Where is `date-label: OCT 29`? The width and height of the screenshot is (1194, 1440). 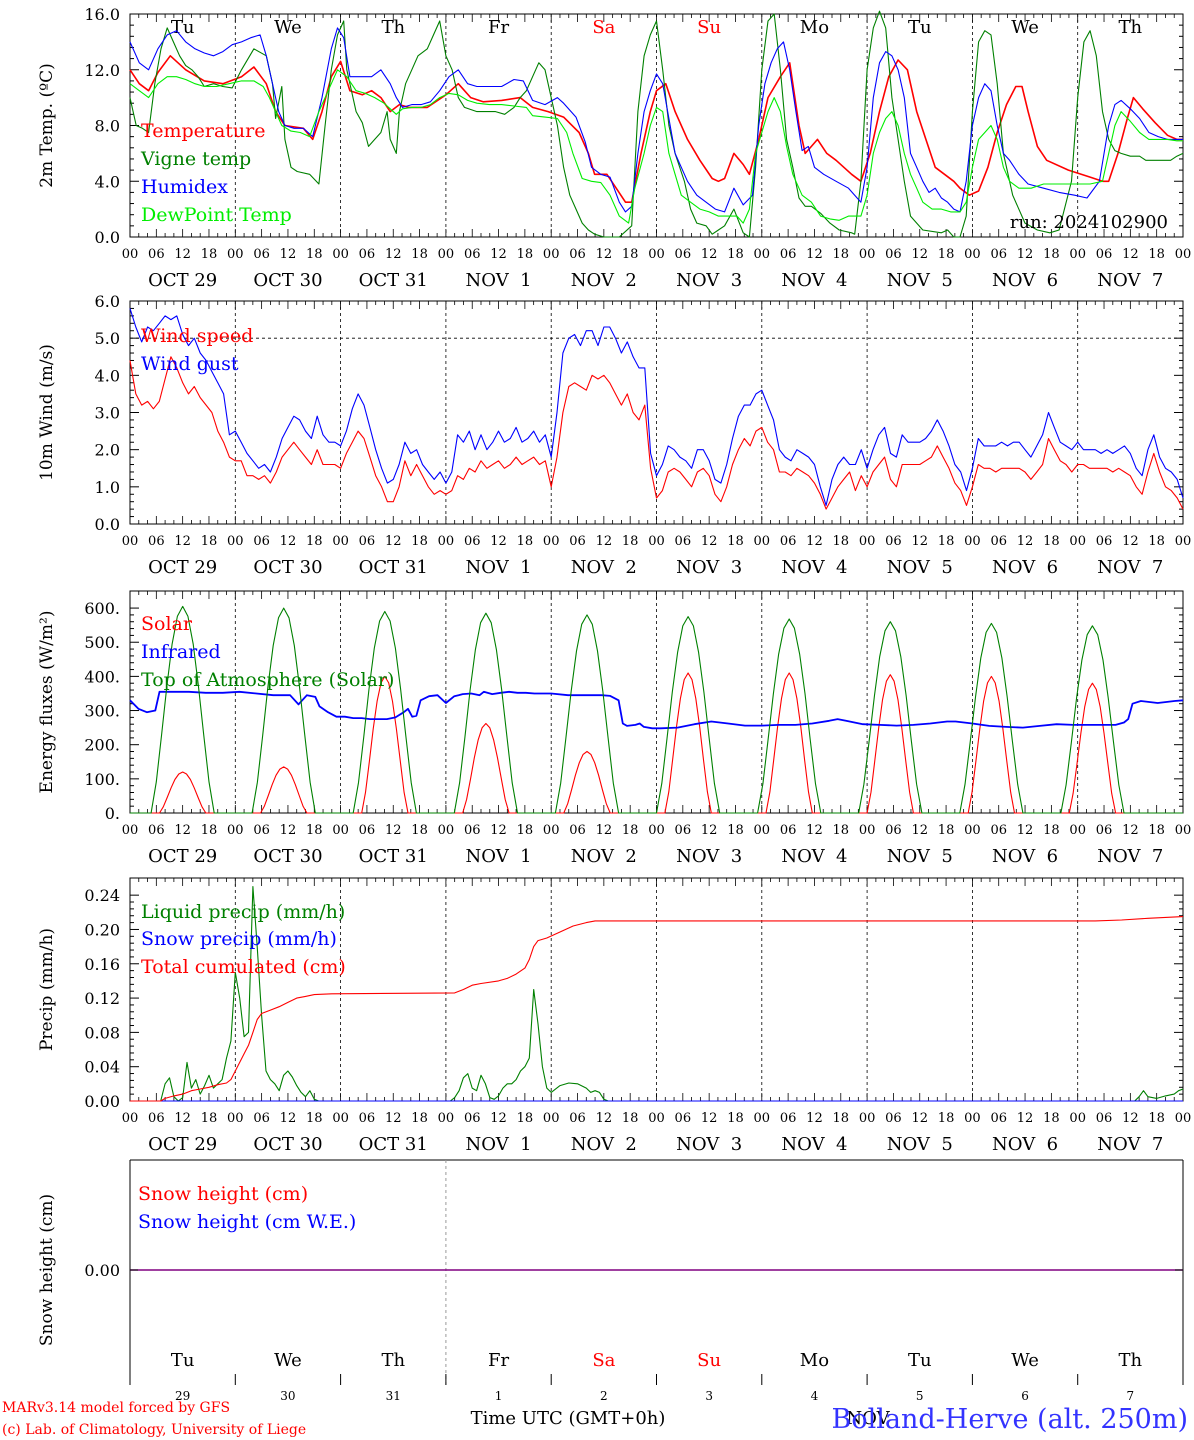
date-label: OCT 29 is located at coordinates (182, 567).